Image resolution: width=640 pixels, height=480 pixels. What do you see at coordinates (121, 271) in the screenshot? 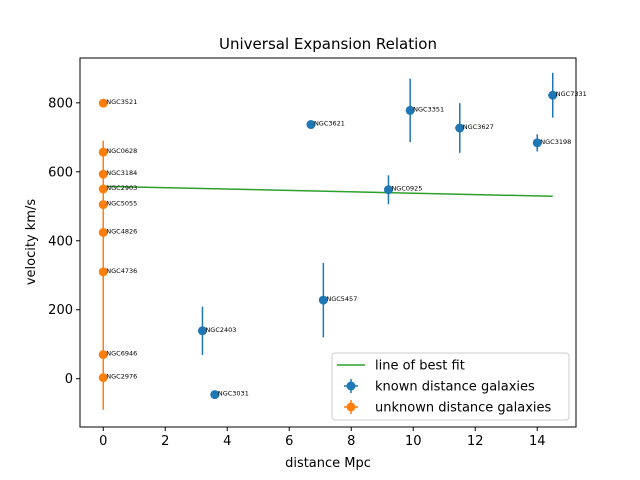
I see `point-label: NGC4736` at bounding box center [121, 271].